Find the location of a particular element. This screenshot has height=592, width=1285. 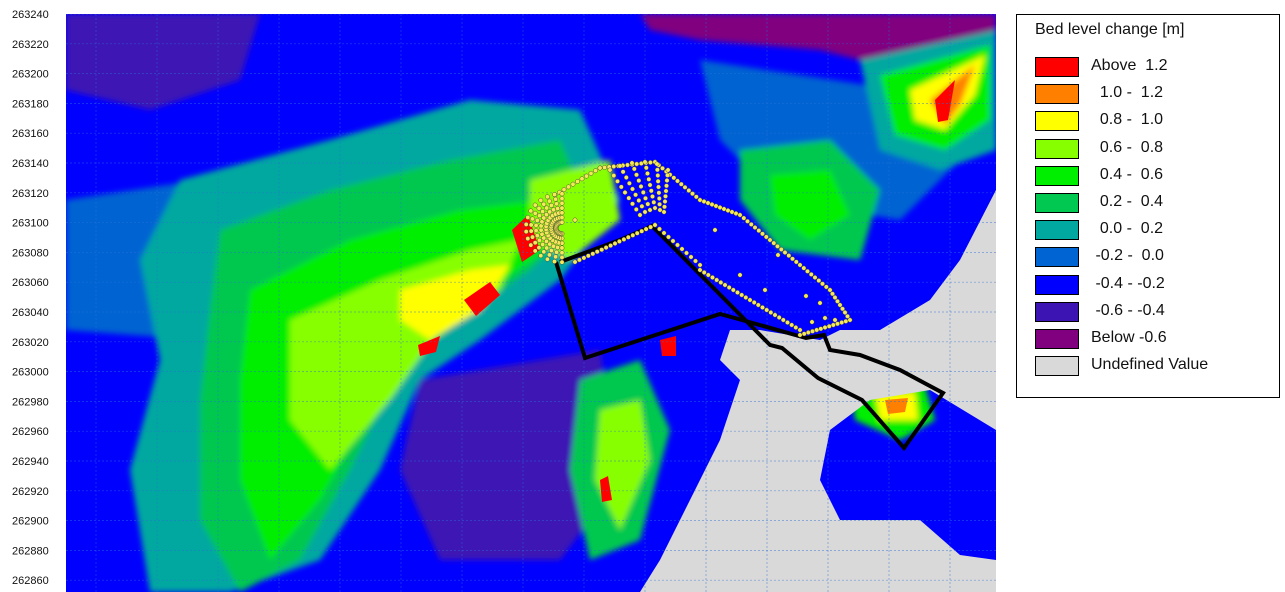

y-tick-label: 263020 is located at coordinates (30, 343).